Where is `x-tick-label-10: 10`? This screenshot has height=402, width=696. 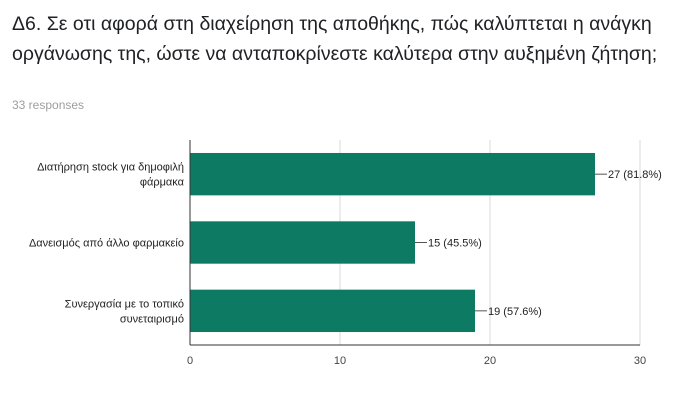 x-tick-label-10: 10 is located at coordinates (340, 361).